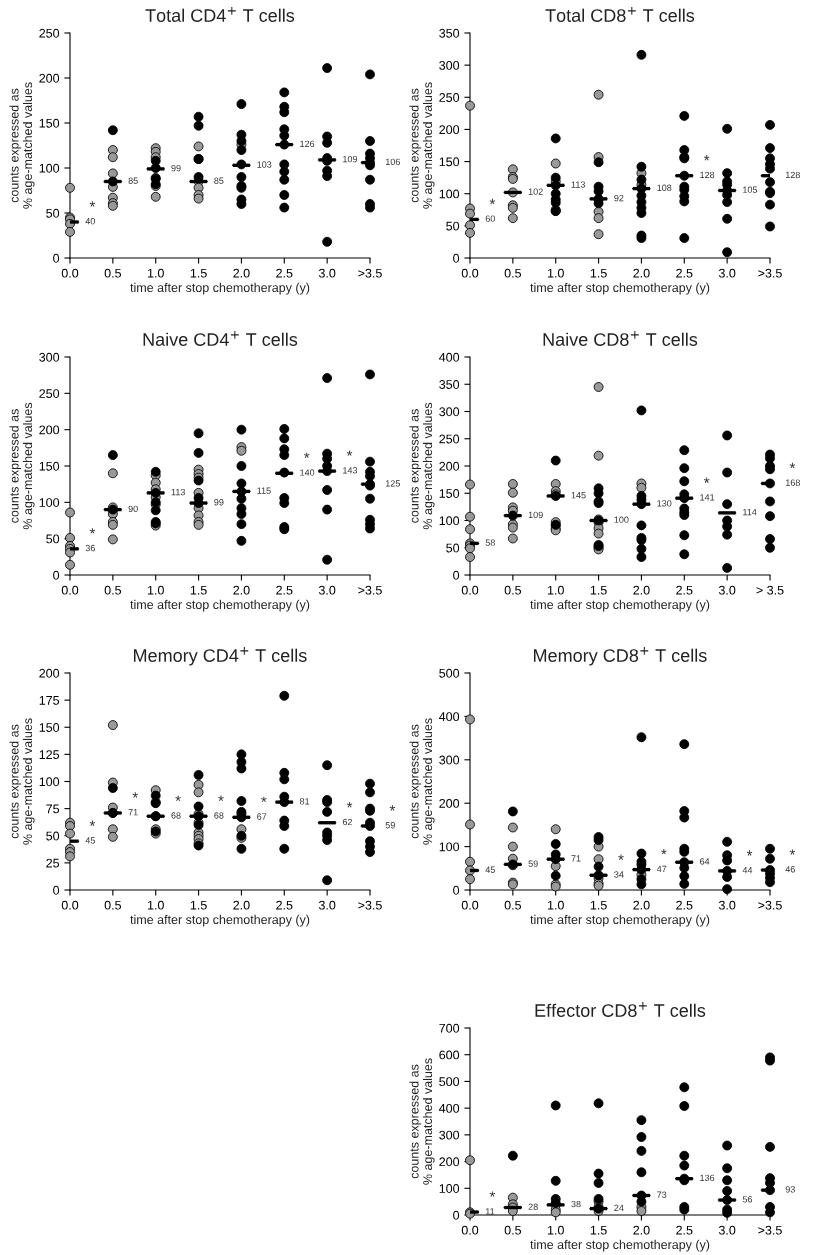  What do you see at coordinates (49, 700) in the screenshot?
I see `y-tick-label: 175` at bounding box center [49, 700].